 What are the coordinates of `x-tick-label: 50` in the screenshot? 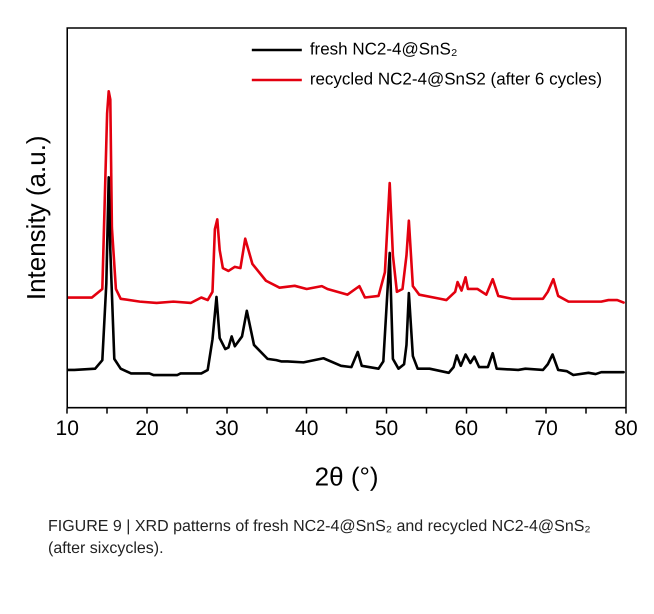 It's located at (386, 428).